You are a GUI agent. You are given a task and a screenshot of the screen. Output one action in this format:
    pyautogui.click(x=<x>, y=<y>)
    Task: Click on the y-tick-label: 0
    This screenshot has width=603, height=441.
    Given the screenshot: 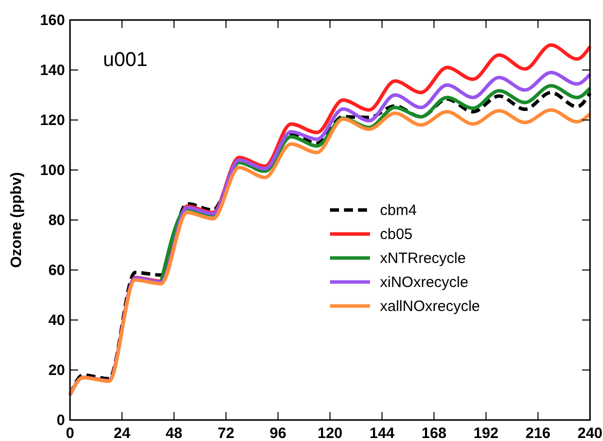 What is the action you would take?
    pyautogui.click(x=60, y=420)
    